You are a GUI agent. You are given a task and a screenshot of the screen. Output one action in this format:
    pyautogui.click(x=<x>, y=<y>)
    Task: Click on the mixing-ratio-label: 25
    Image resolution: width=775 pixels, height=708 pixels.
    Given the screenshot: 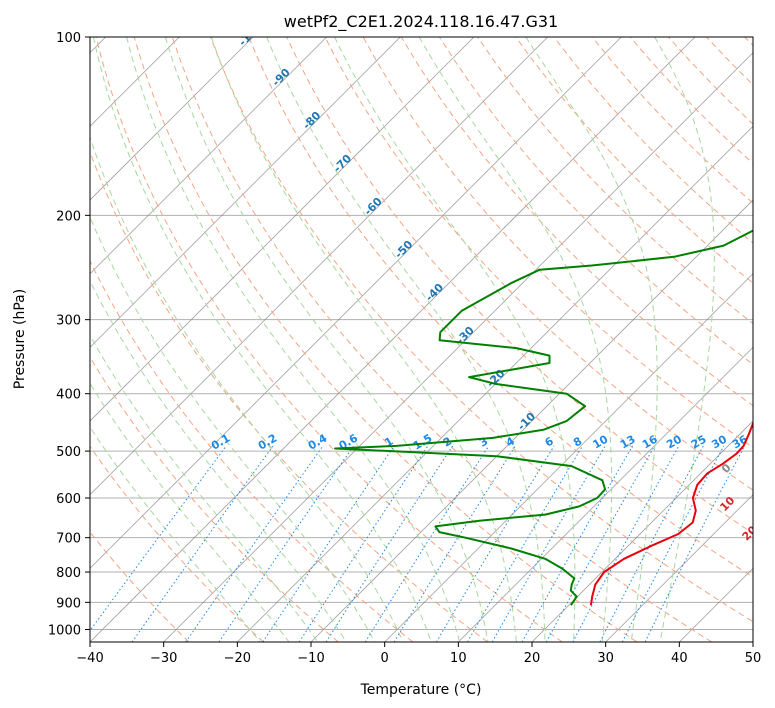 What is the action you would take?
    pyautogui.click(x=699, y=442)
    